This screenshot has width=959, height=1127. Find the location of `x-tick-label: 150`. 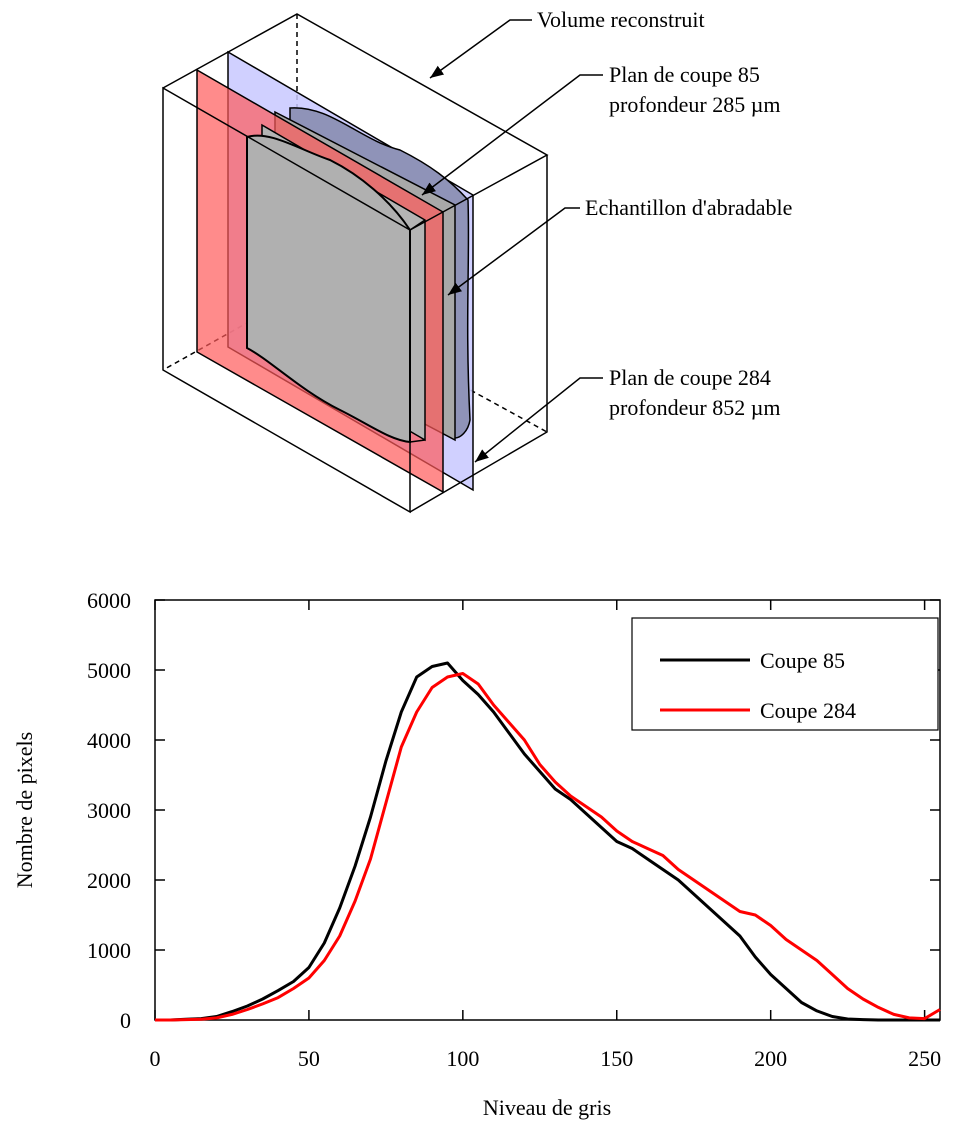

x-tick-label: 150 is located at coordinates (616, 1058).